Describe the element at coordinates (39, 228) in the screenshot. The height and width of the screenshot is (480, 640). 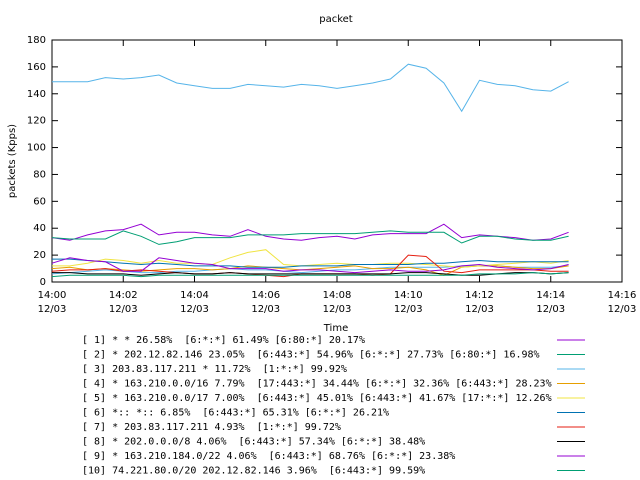
I see `y-tick-label: 40` at that location.